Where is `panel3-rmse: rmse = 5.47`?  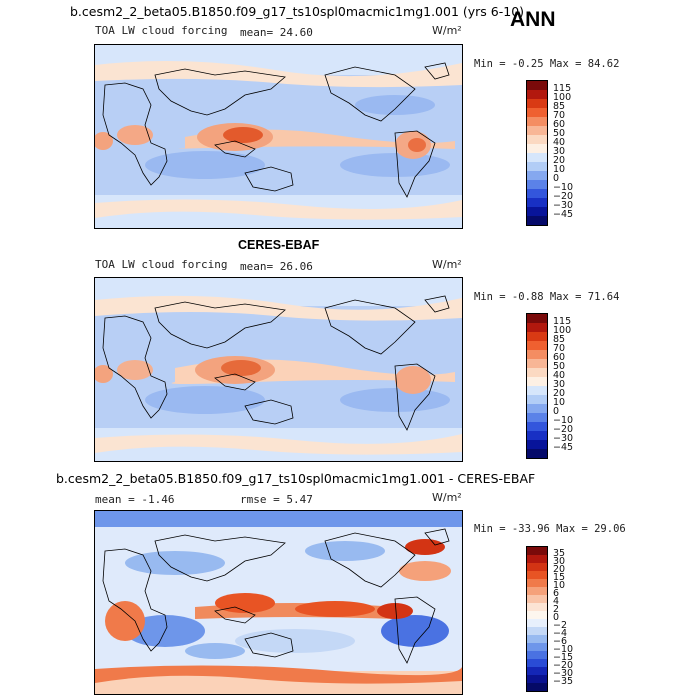
panel3-rmse: rmse = 5.47 is located at coordinates (276, 499).